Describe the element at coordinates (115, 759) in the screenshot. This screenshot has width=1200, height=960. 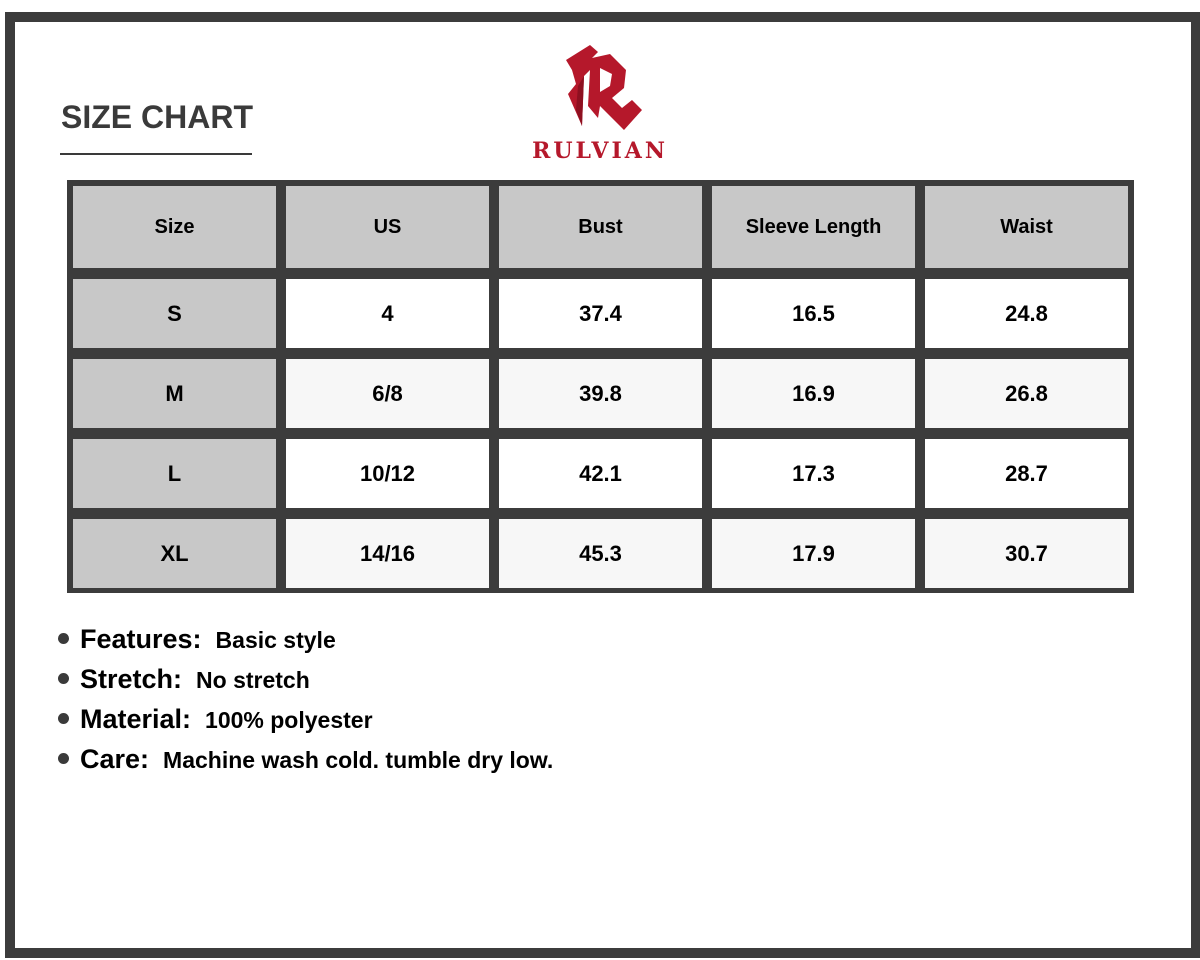
I see `spec-label: Care:` at that location.